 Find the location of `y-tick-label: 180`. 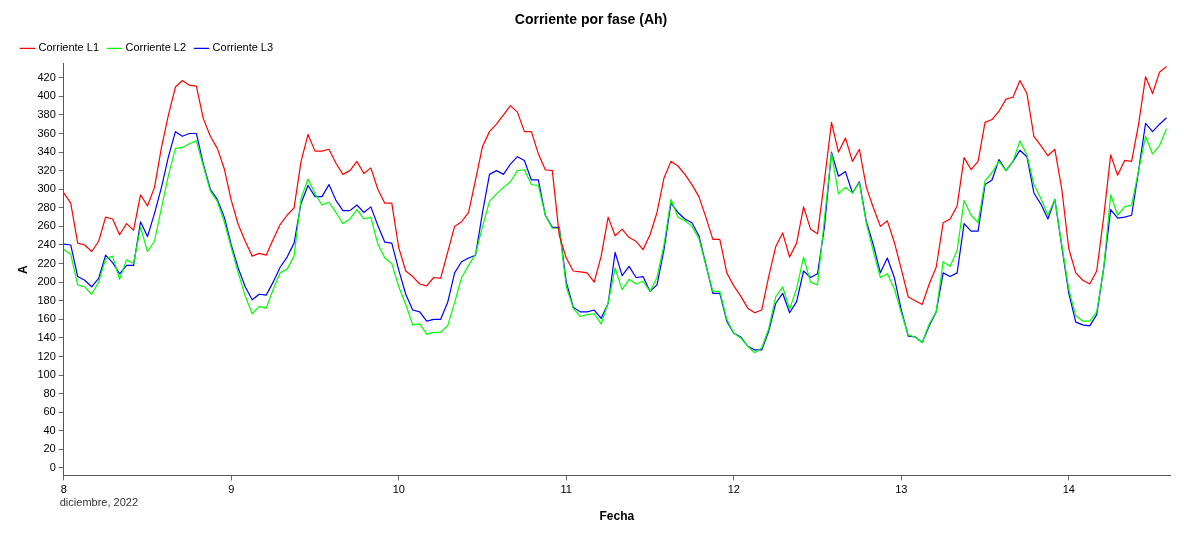

y-tick-label: 180 is located at coordinates (46, 299).